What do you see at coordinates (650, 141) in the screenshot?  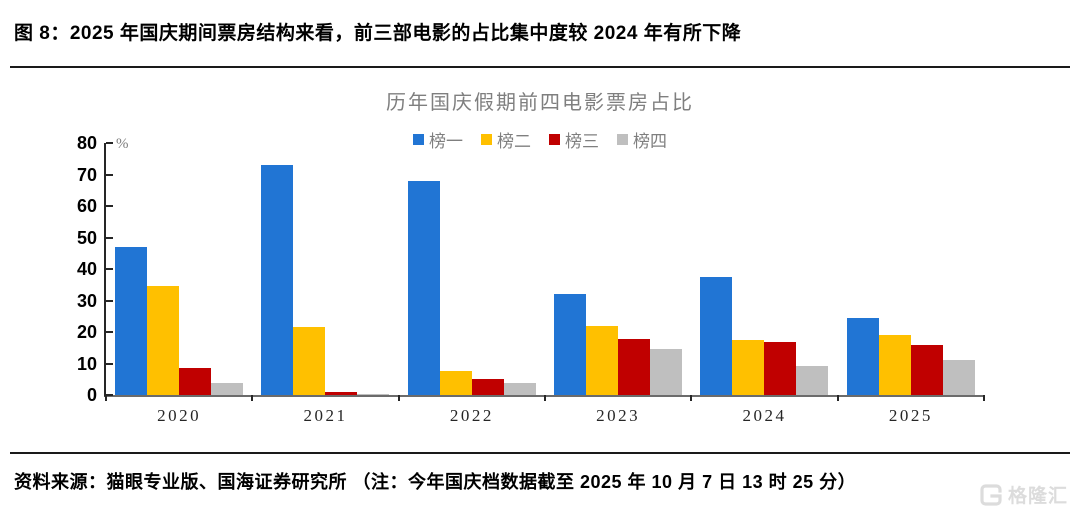 I see `legend-label: 榜四` at bounding box center [650, 141].